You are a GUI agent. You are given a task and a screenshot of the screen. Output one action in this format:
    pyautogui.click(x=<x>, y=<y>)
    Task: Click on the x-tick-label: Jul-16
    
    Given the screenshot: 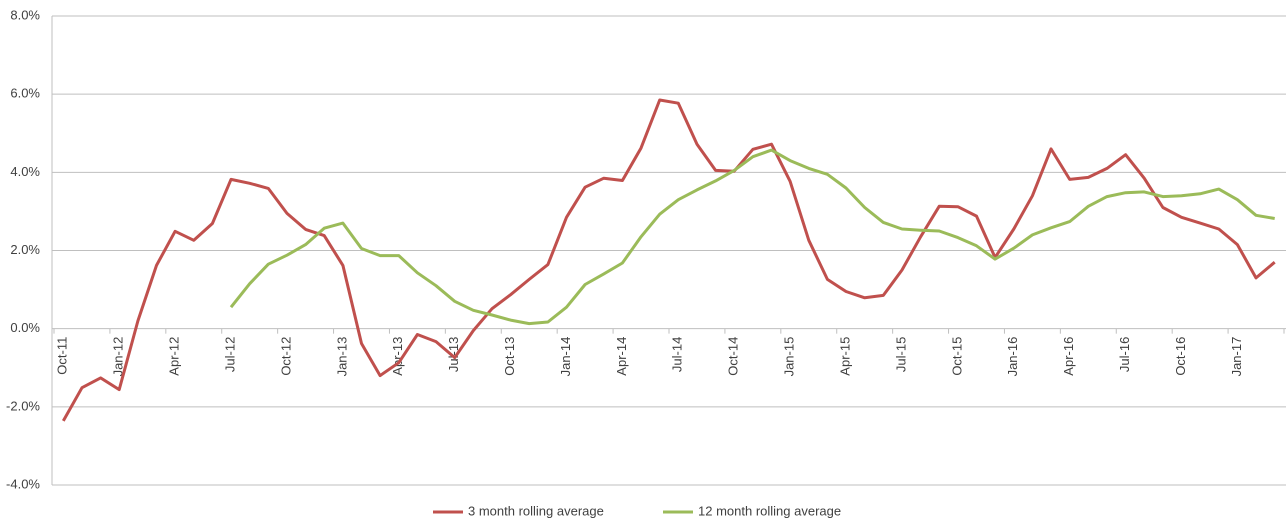 What is the action you would take?
    pyautogui.click(x=1124, y=354)
    